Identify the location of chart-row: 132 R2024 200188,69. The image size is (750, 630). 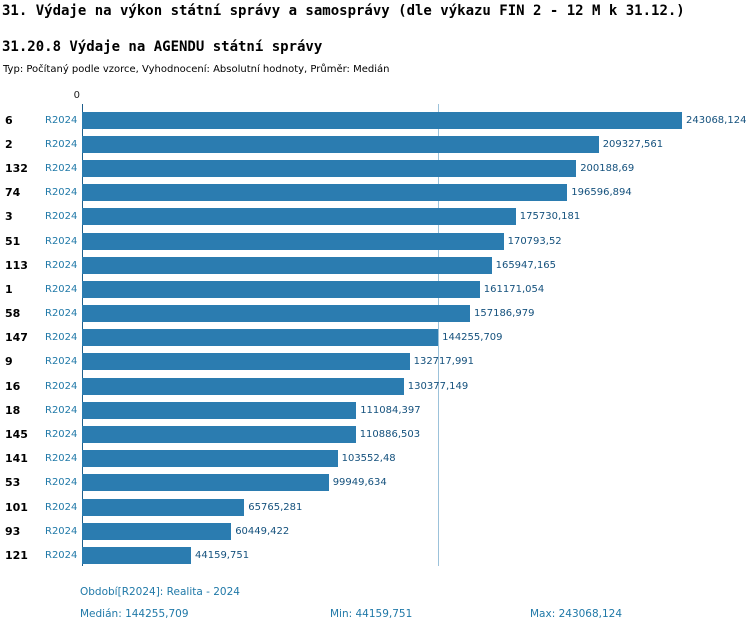
(375, 168).